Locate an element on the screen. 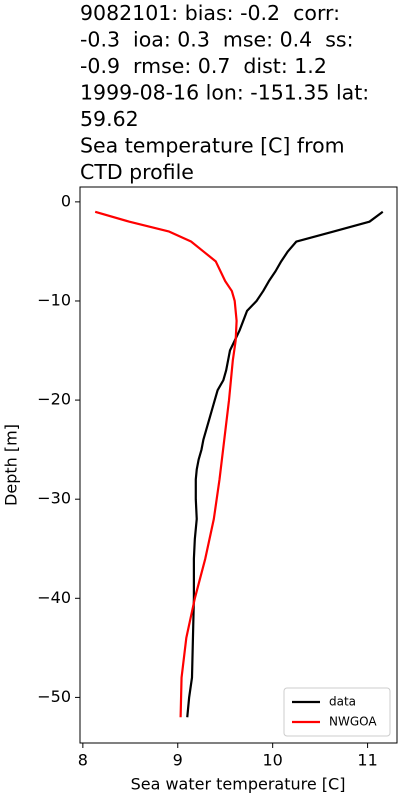 Image resolution: width=400 pixels, height=800 pixels. legend-box is located at coordinates (337, 712).